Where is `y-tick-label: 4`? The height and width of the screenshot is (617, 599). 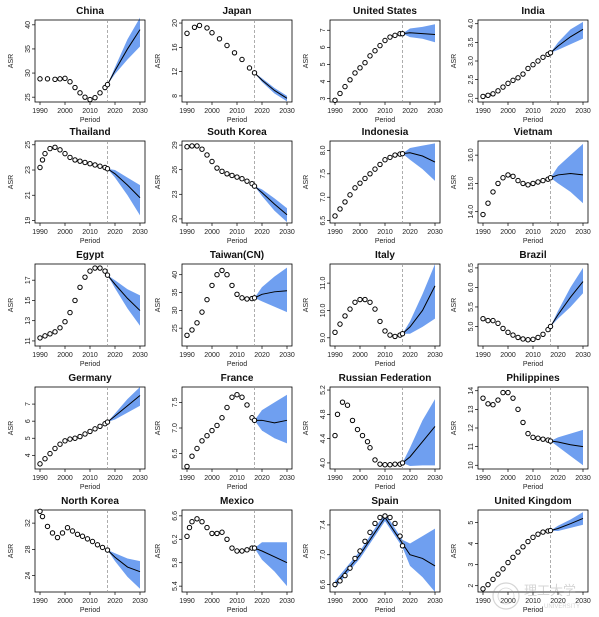 y-tick-label: 4 is located at coordinates (28, 455).